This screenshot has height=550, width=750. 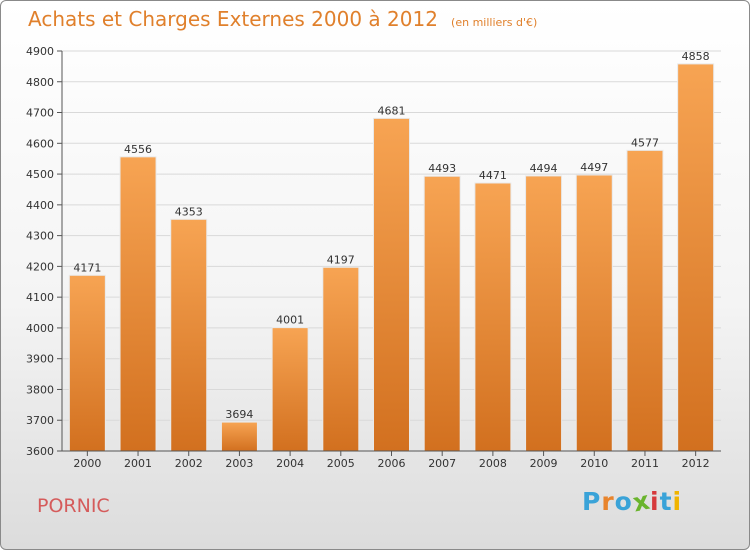 I want to click on y-tick-label: 4000, so click(x=40, y=328).